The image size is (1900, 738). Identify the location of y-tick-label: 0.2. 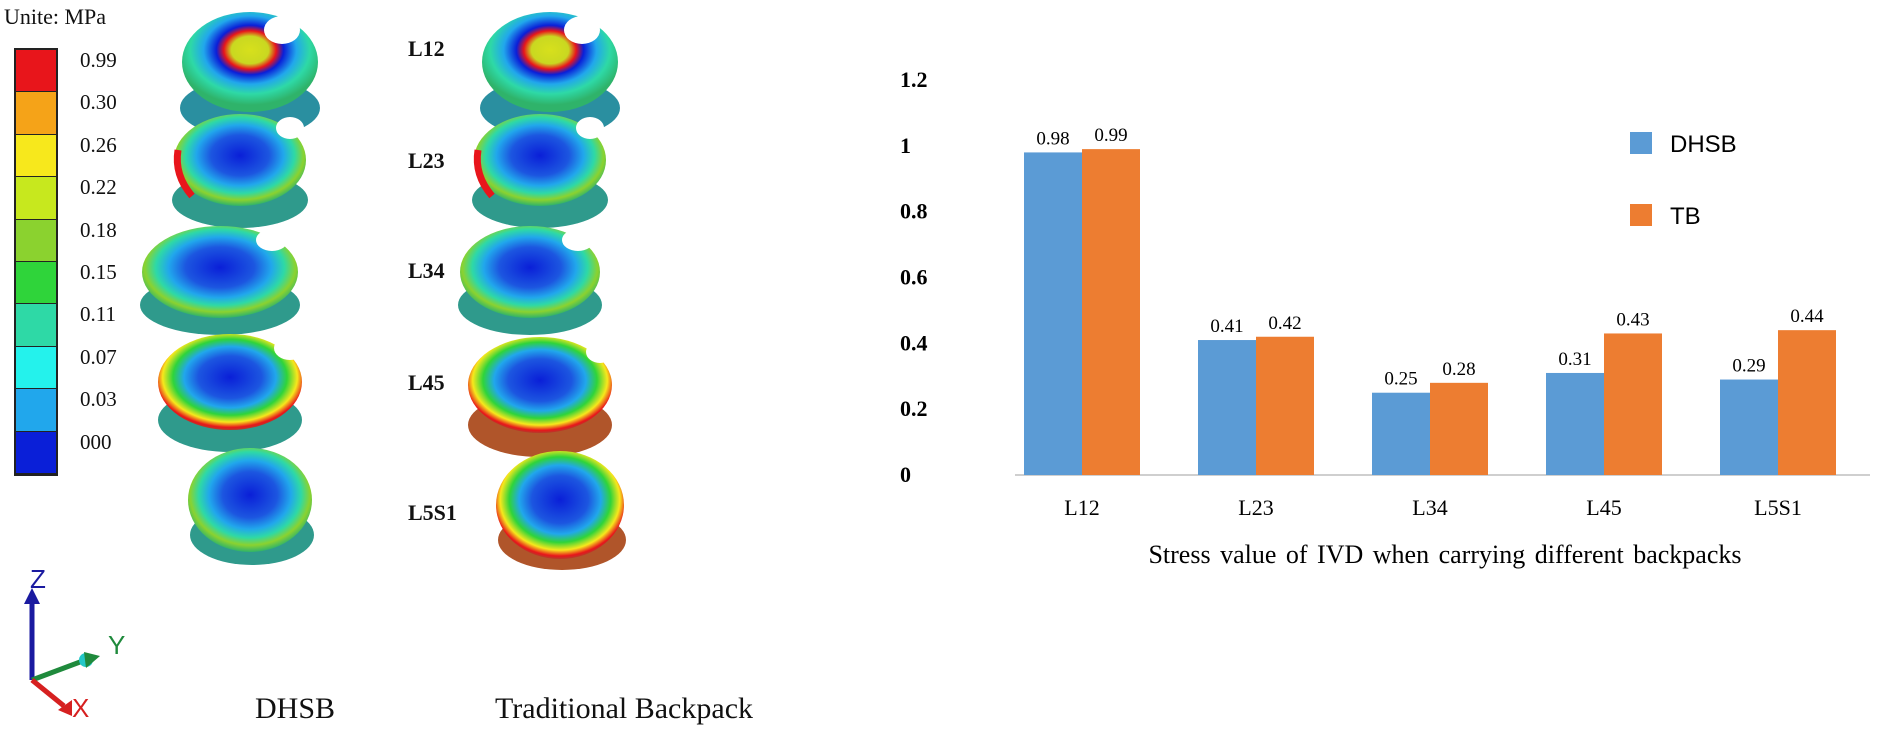
(914, 408).